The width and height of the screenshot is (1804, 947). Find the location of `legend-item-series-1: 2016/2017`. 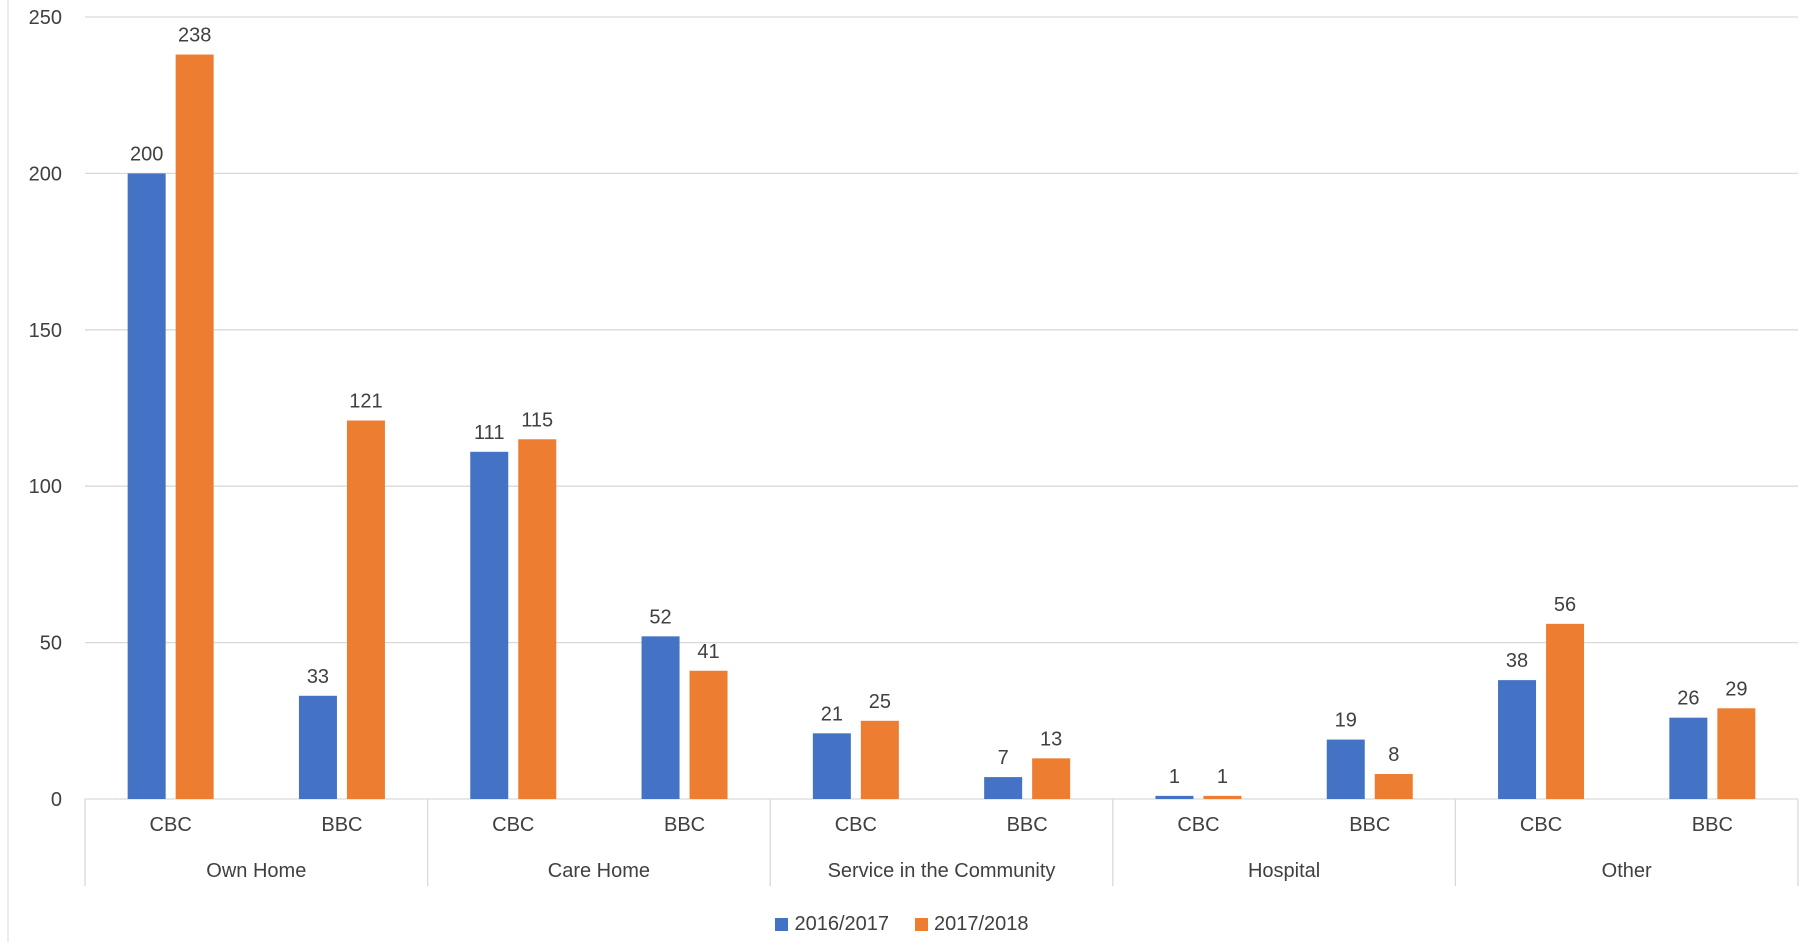

legend-item-series-1: 2016/2017 is located at coordinates (832, 924).